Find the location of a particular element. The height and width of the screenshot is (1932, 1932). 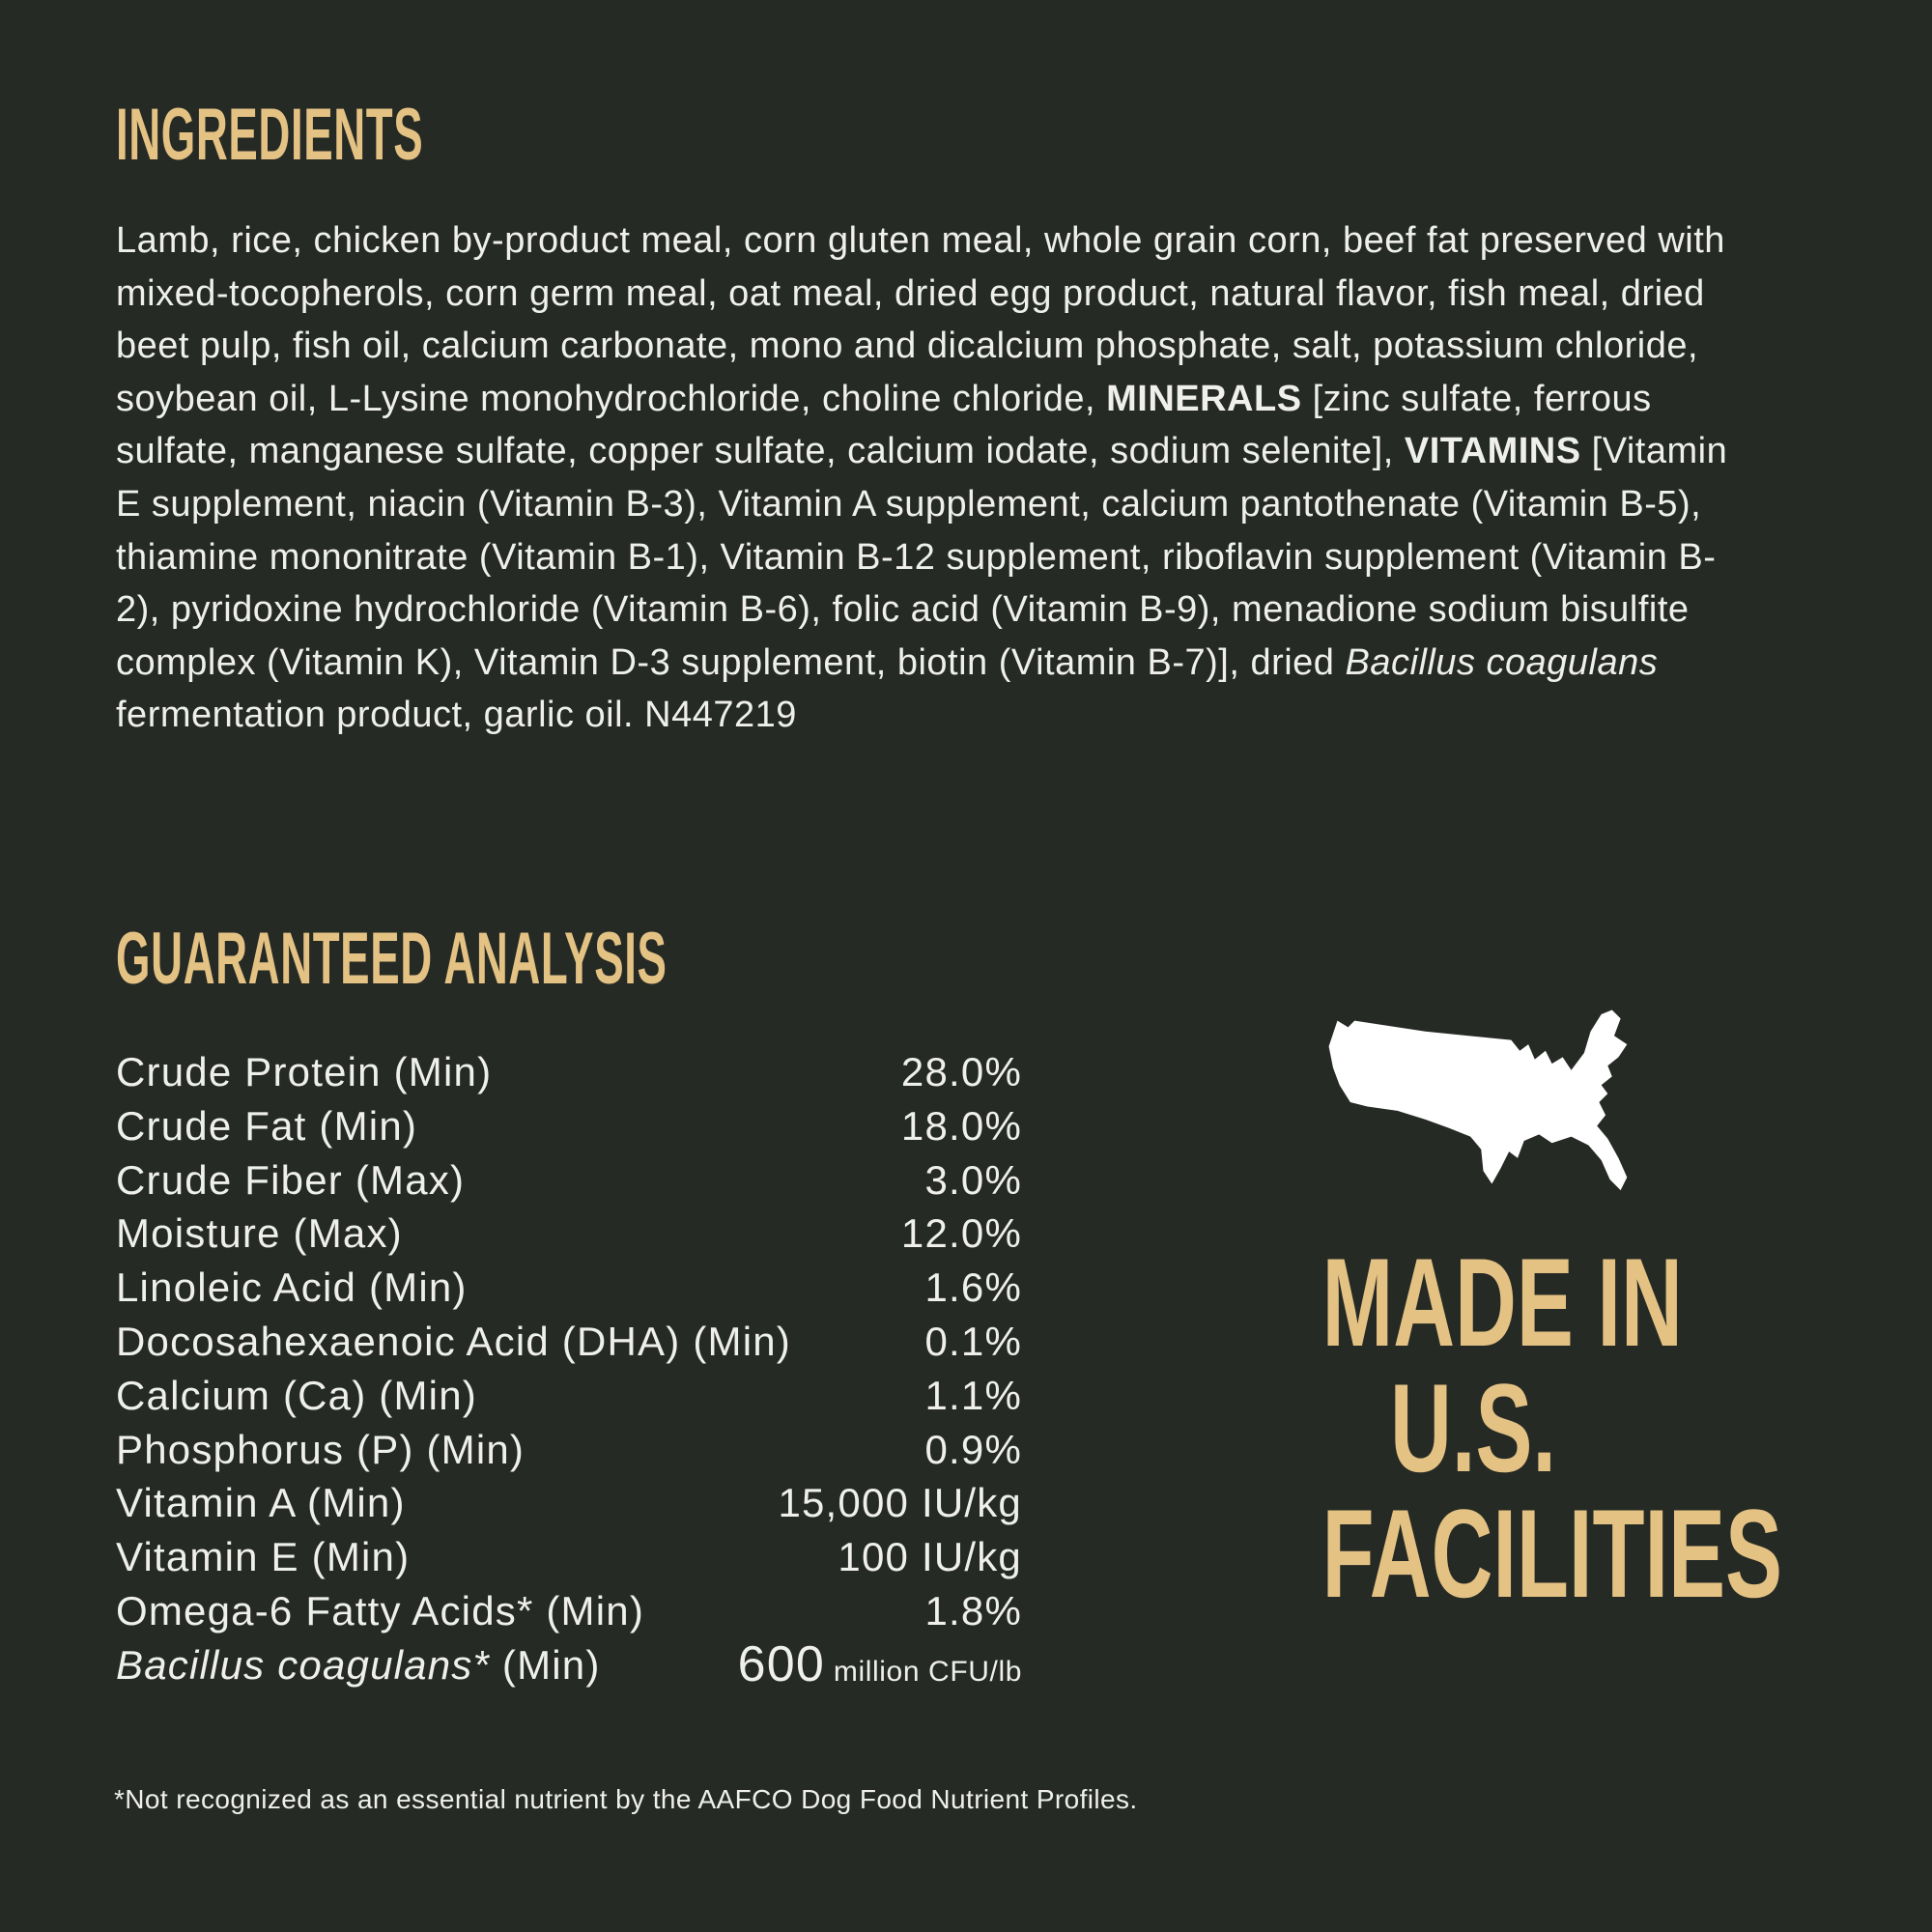

text-segment: Vitamin E (Min) is located at coordinates (263, 1557).